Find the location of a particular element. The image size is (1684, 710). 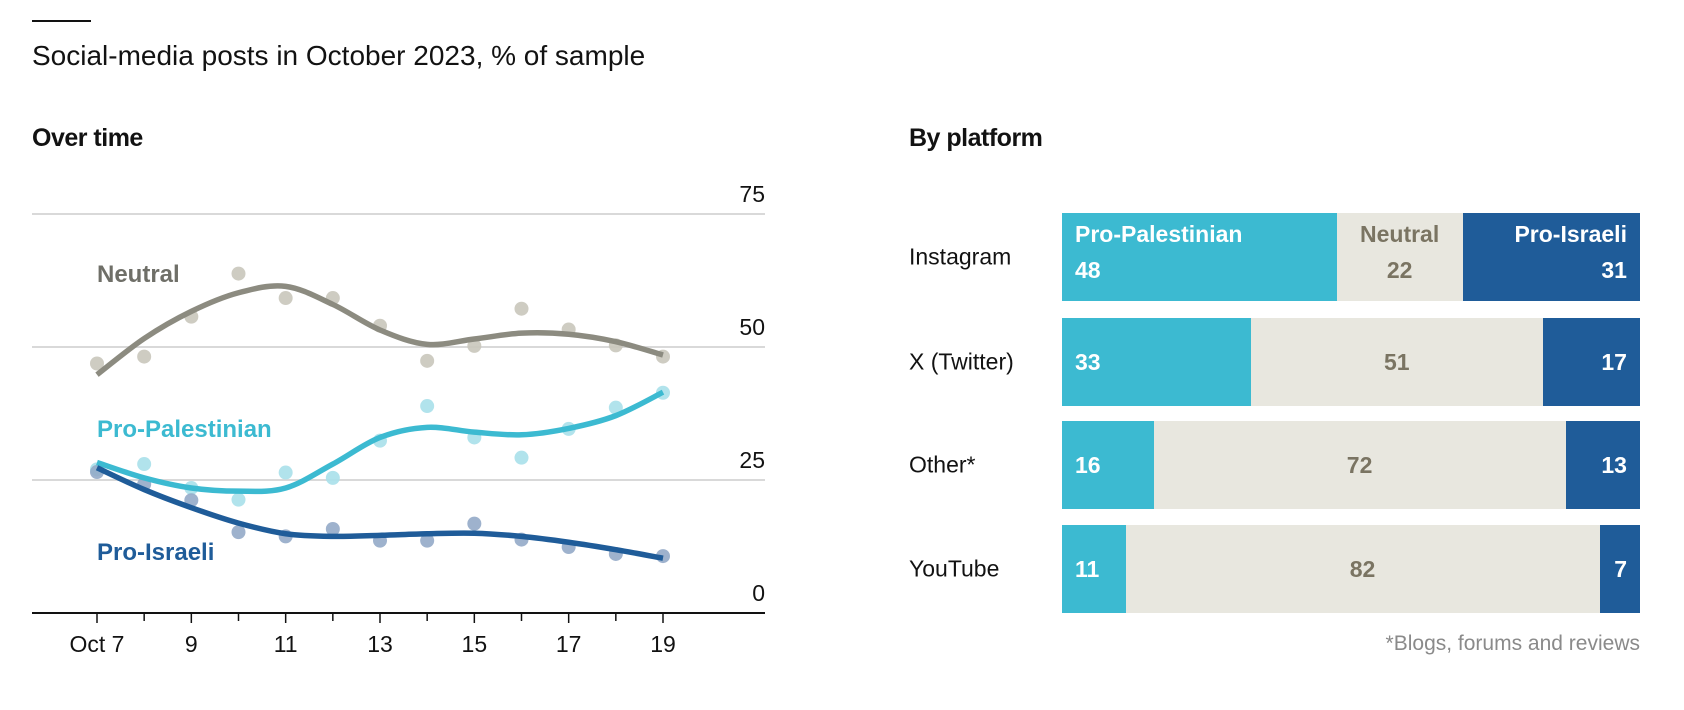

platform-label: Other* is located at coordinates (942, 464).